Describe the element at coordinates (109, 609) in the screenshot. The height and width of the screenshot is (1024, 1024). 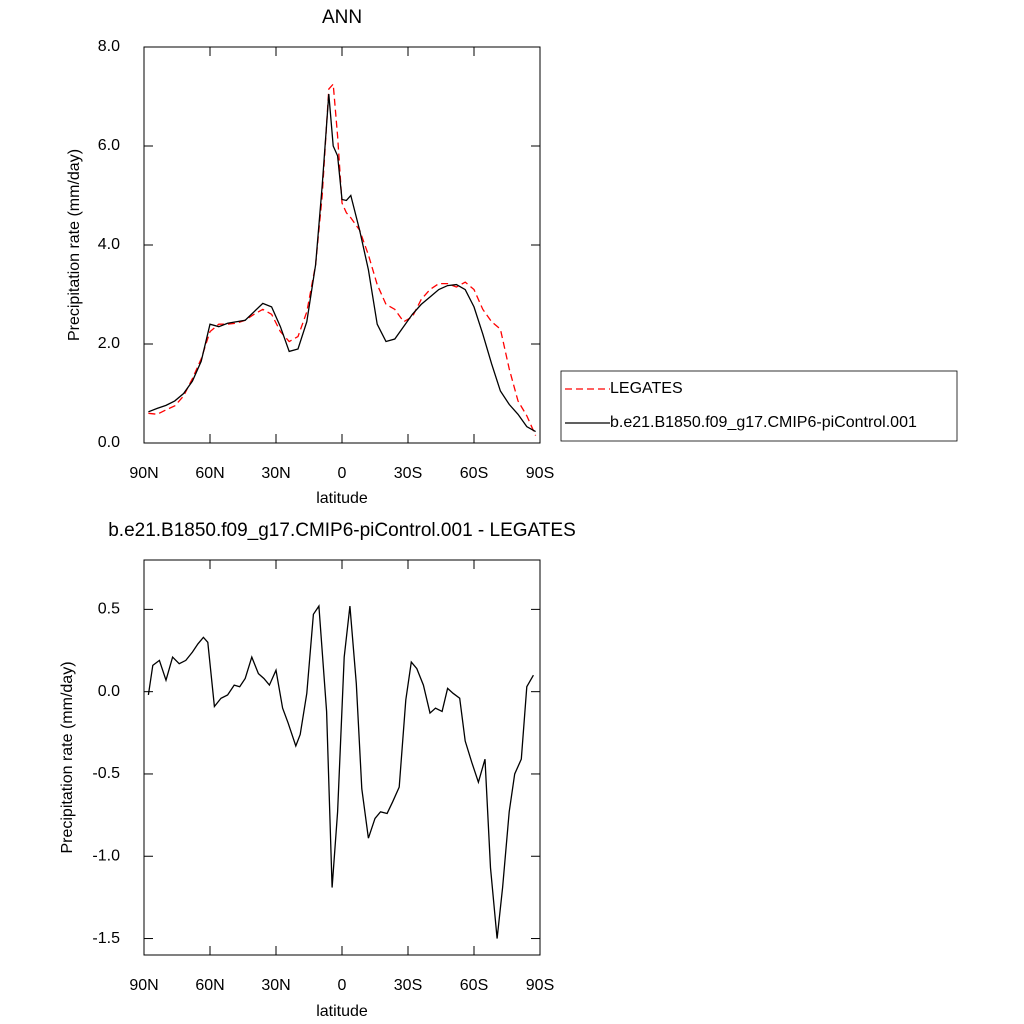
I see `y-tick-label: 0.5` at that location.